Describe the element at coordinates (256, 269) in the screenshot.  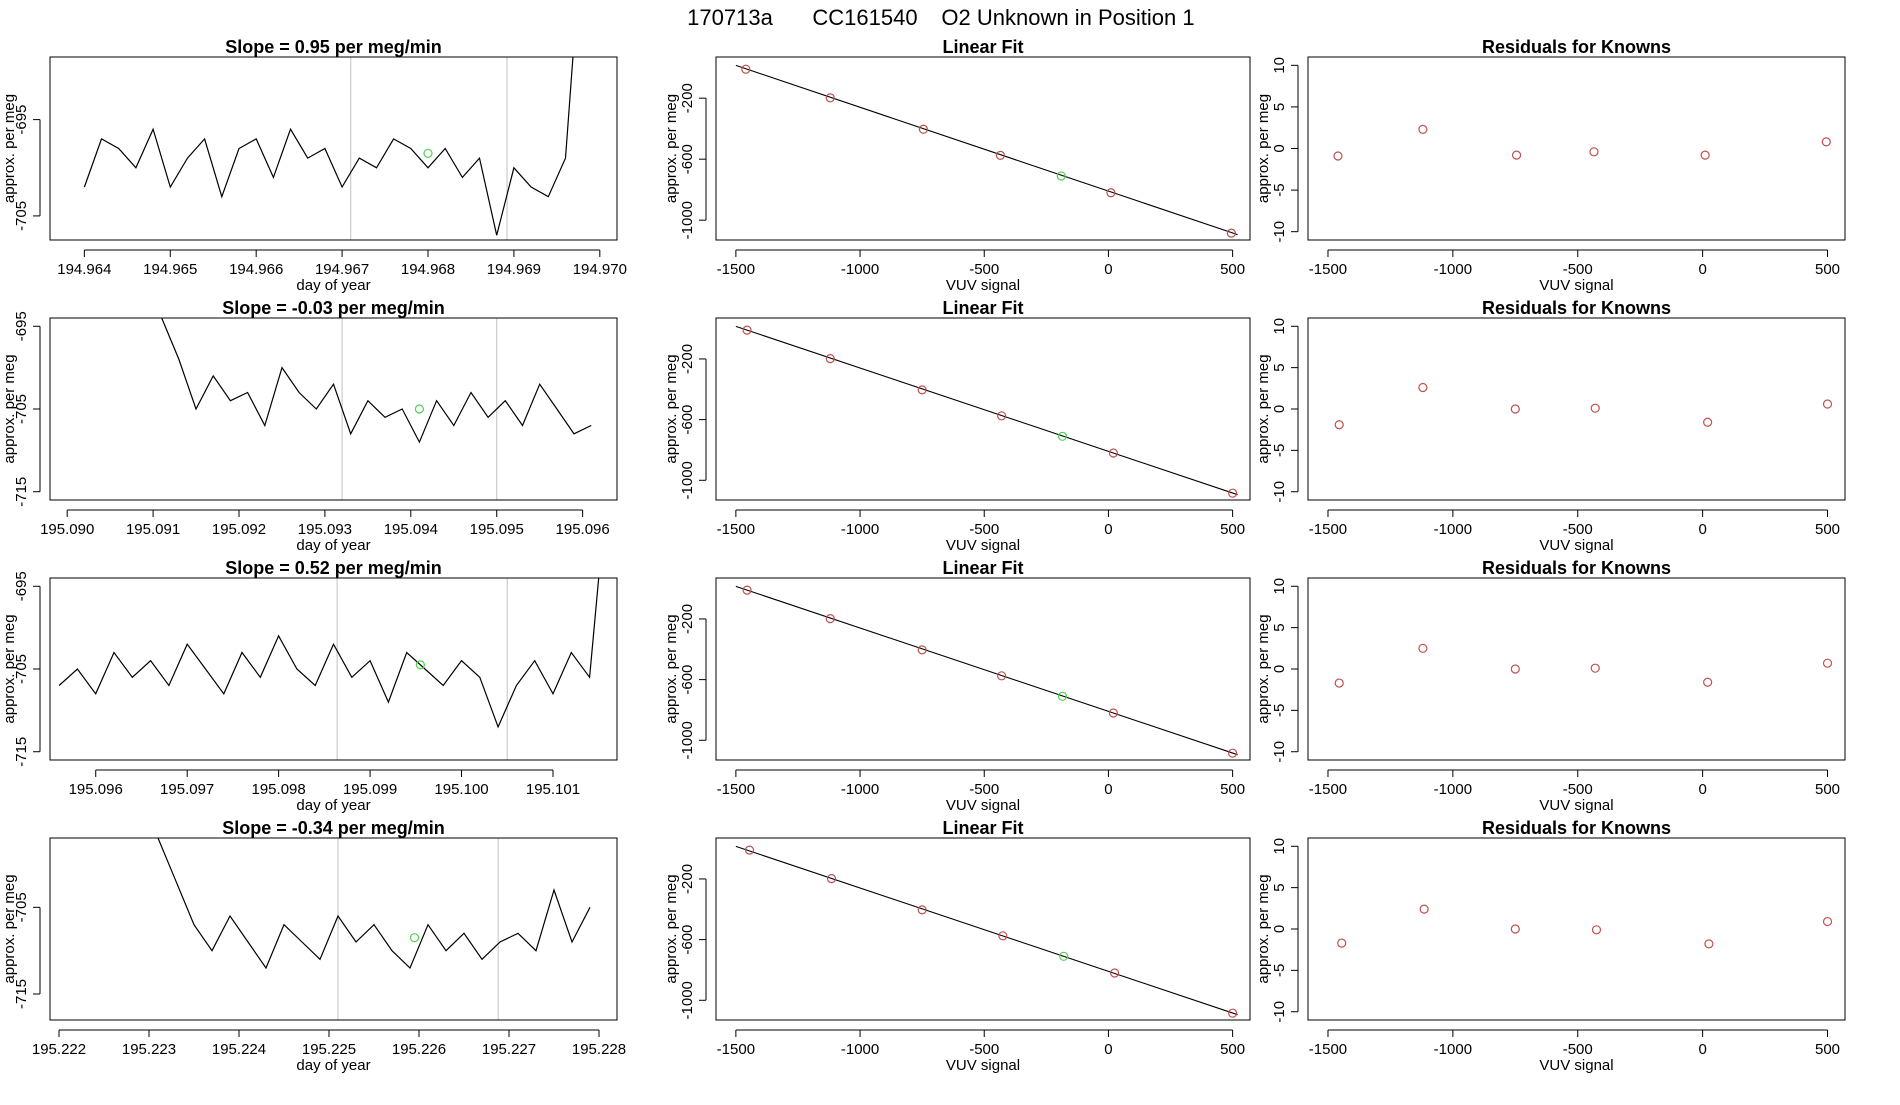
I see `x-tick-label: 194.966` at that location.